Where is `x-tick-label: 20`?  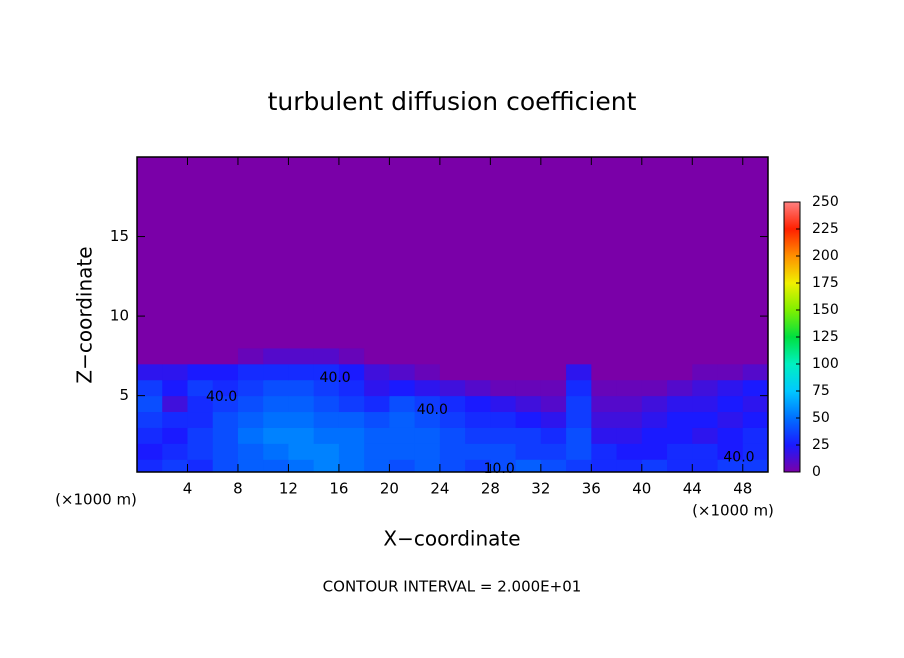
x-tick-label: 20 is located at coordinates (389, 489).